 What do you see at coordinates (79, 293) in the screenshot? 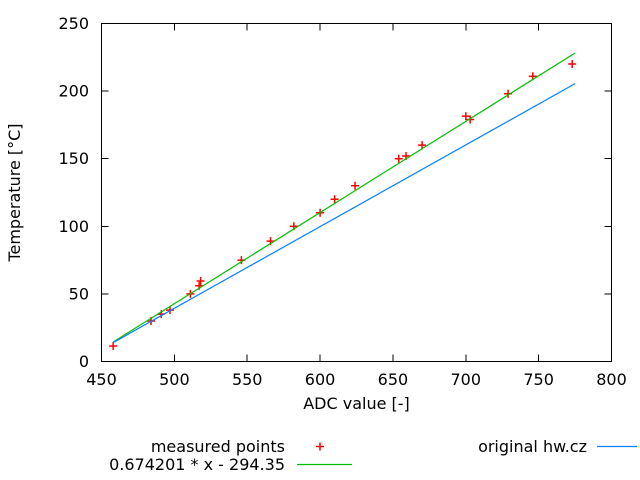
I see `y-tick-label: 50` at bounding box center [79, 293].